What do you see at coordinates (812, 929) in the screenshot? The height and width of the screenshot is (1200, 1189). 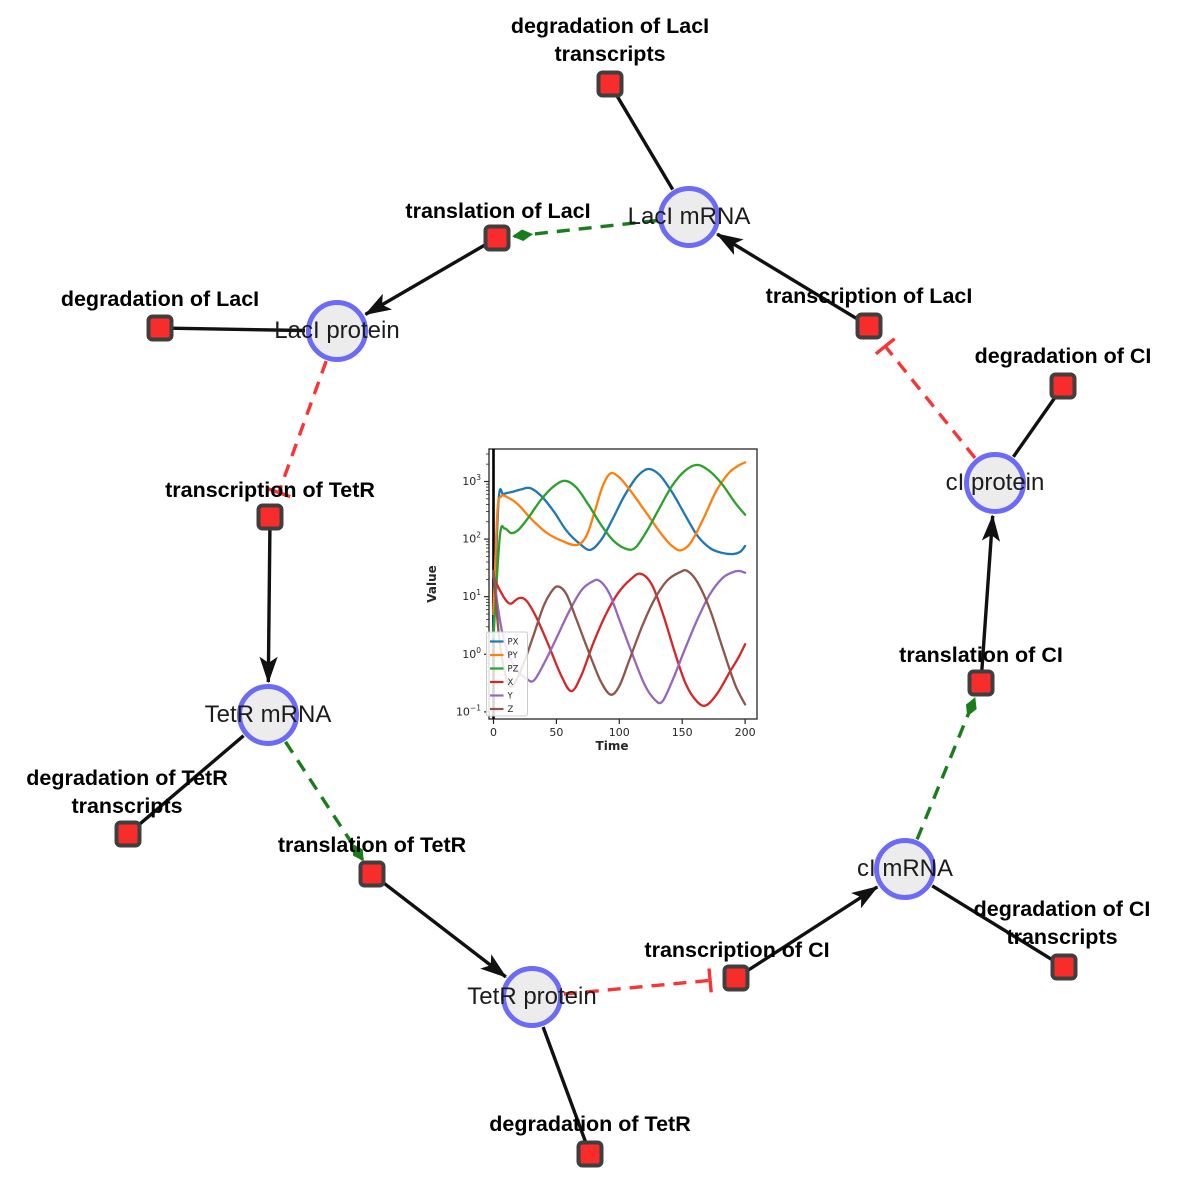 I see `edge-production-transcription_ci-ci_mrna` at bounding box center [812, 929].